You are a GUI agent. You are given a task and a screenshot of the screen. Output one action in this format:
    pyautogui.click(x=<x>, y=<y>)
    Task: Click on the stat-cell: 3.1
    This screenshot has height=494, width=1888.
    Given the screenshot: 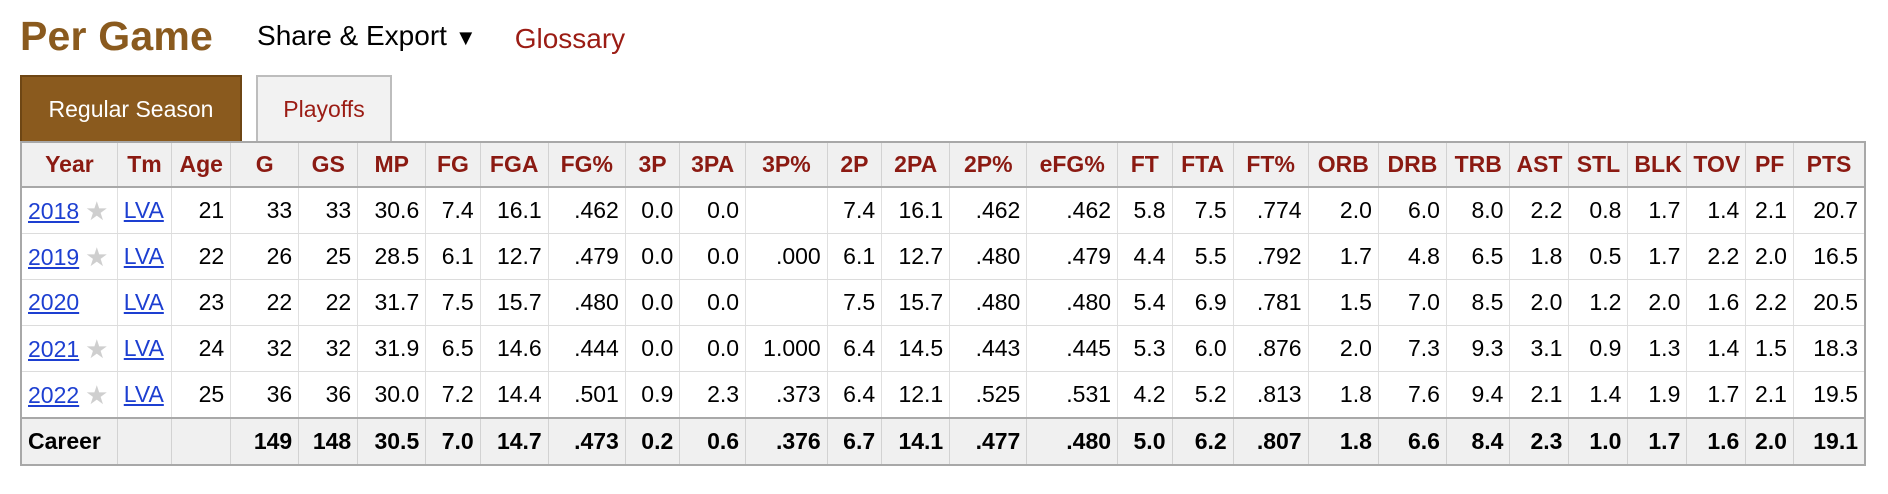 What is the action you would take?
    pyautogui.click(x=1539, y=348)
    